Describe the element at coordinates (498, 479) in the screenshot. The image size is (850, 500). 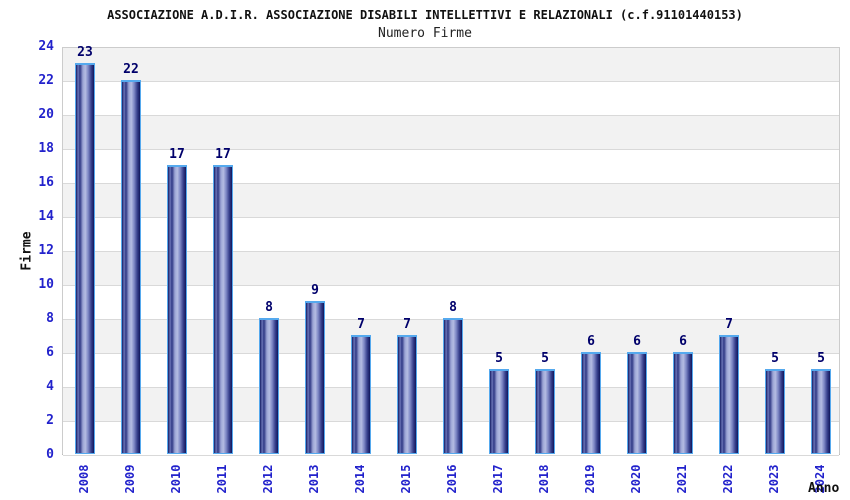
I see `x-tick-label-2017: 2017` at that location.